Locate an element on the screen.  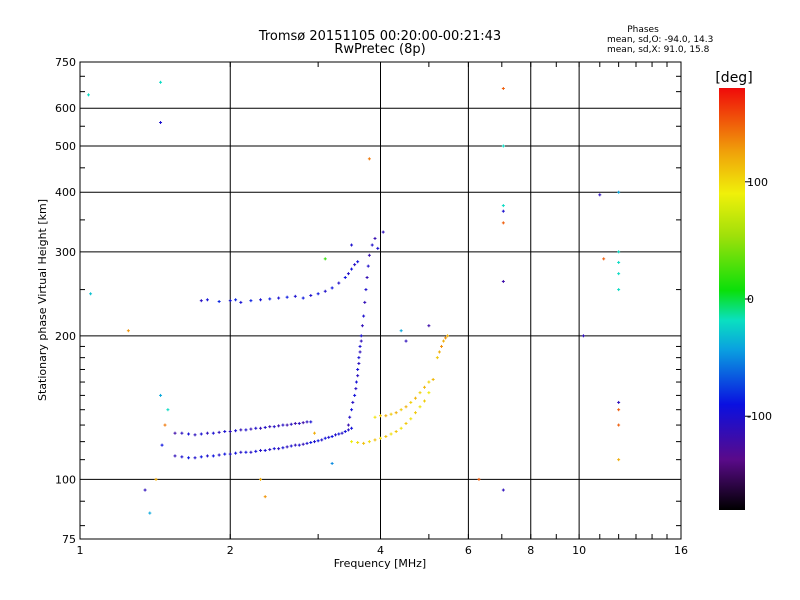
x-tick-label: 6 is located at coordinates (468, 550).